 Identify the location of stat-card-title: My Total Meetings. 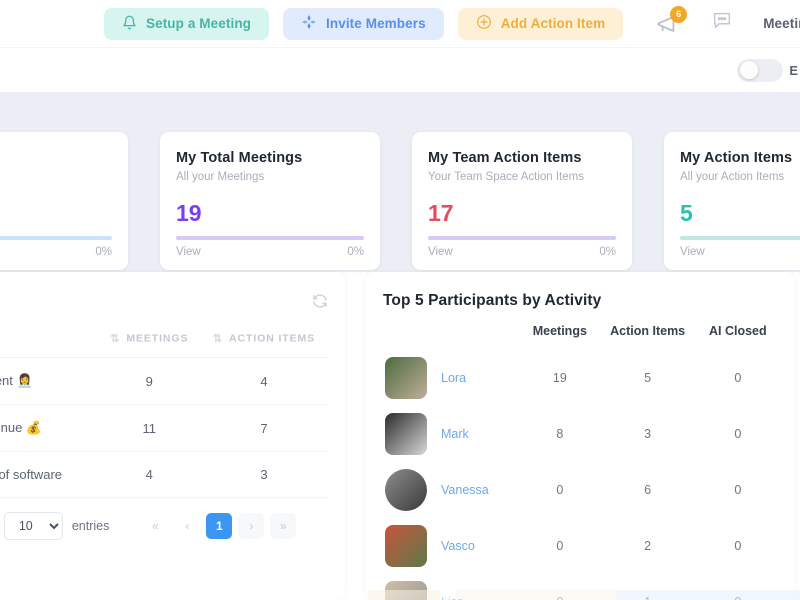
(239, 158).